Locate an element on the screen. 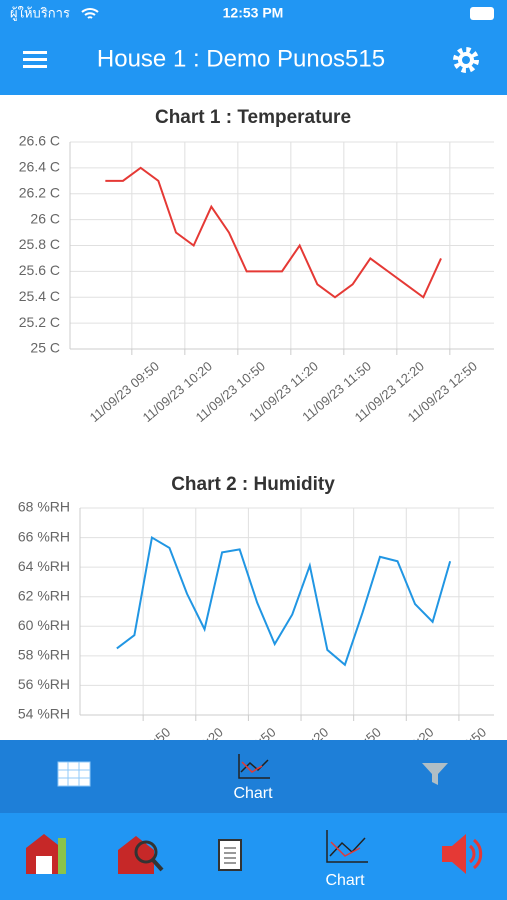 This screenshot has width=507, height=900. chart-tab-label: Chart is located at coordinates (253, 793).